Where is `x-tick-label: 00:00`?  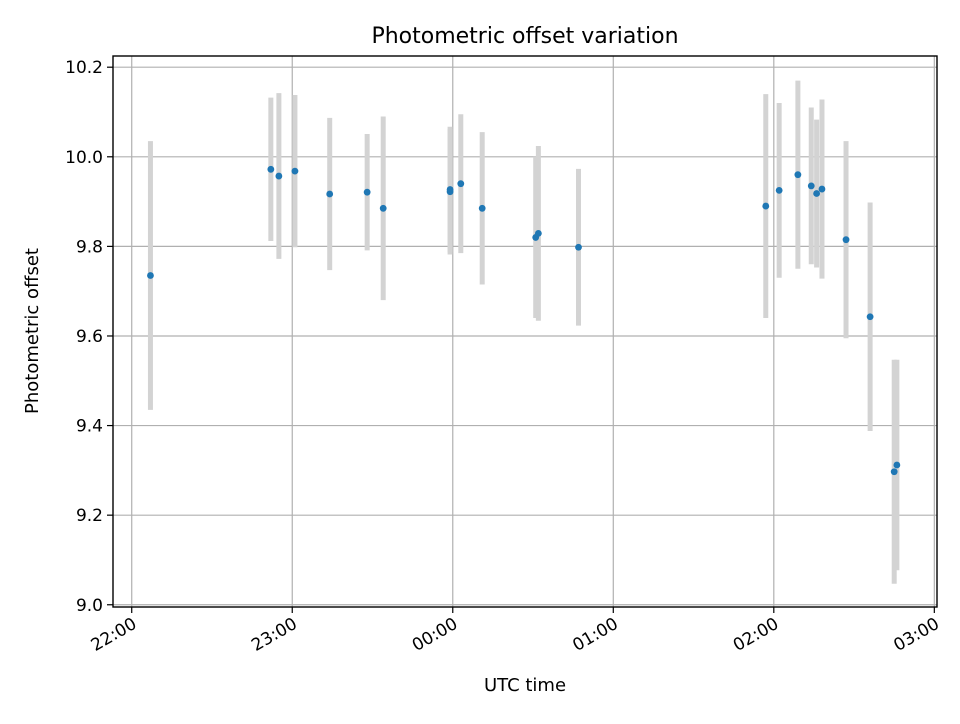 x-tick-label: 00:00 is located at coordinates (435, 635).